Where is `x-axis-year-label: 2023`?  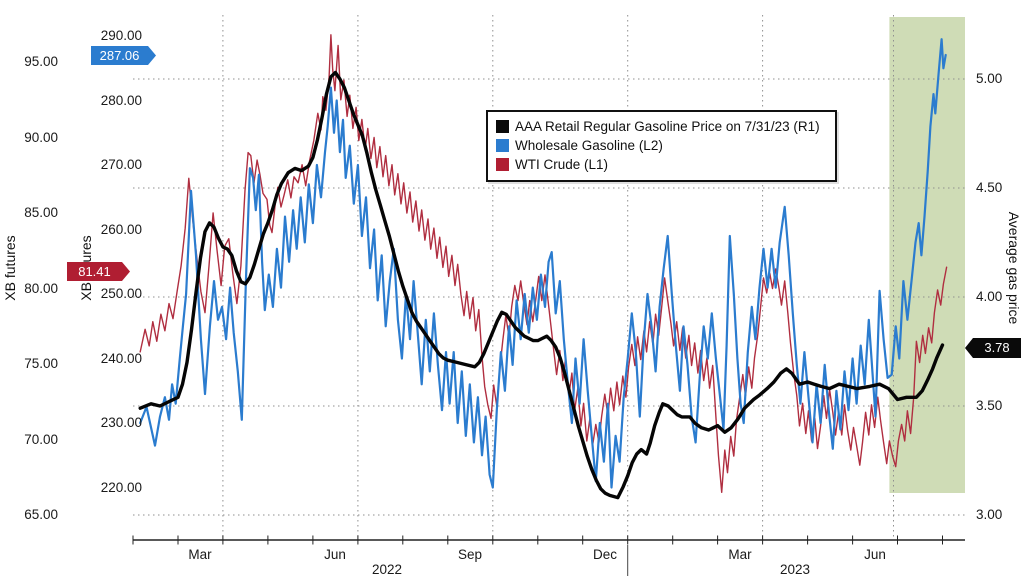
x-axis-year-label: 2023 is located at coordinates (795, 569).